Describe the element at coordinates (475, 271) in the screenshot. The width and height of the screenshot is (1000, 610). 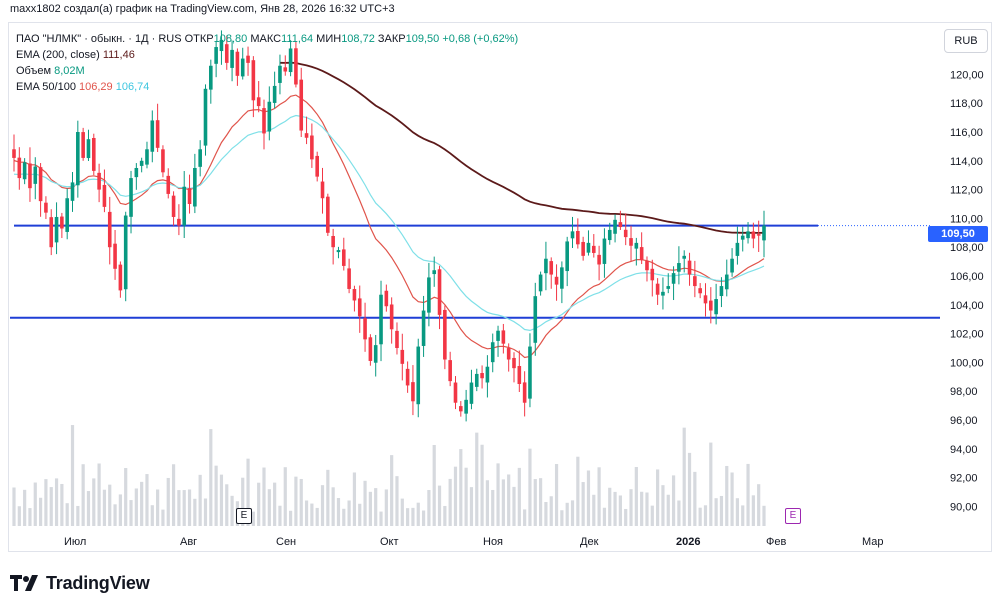
I see `horizontal-lines` at that location.